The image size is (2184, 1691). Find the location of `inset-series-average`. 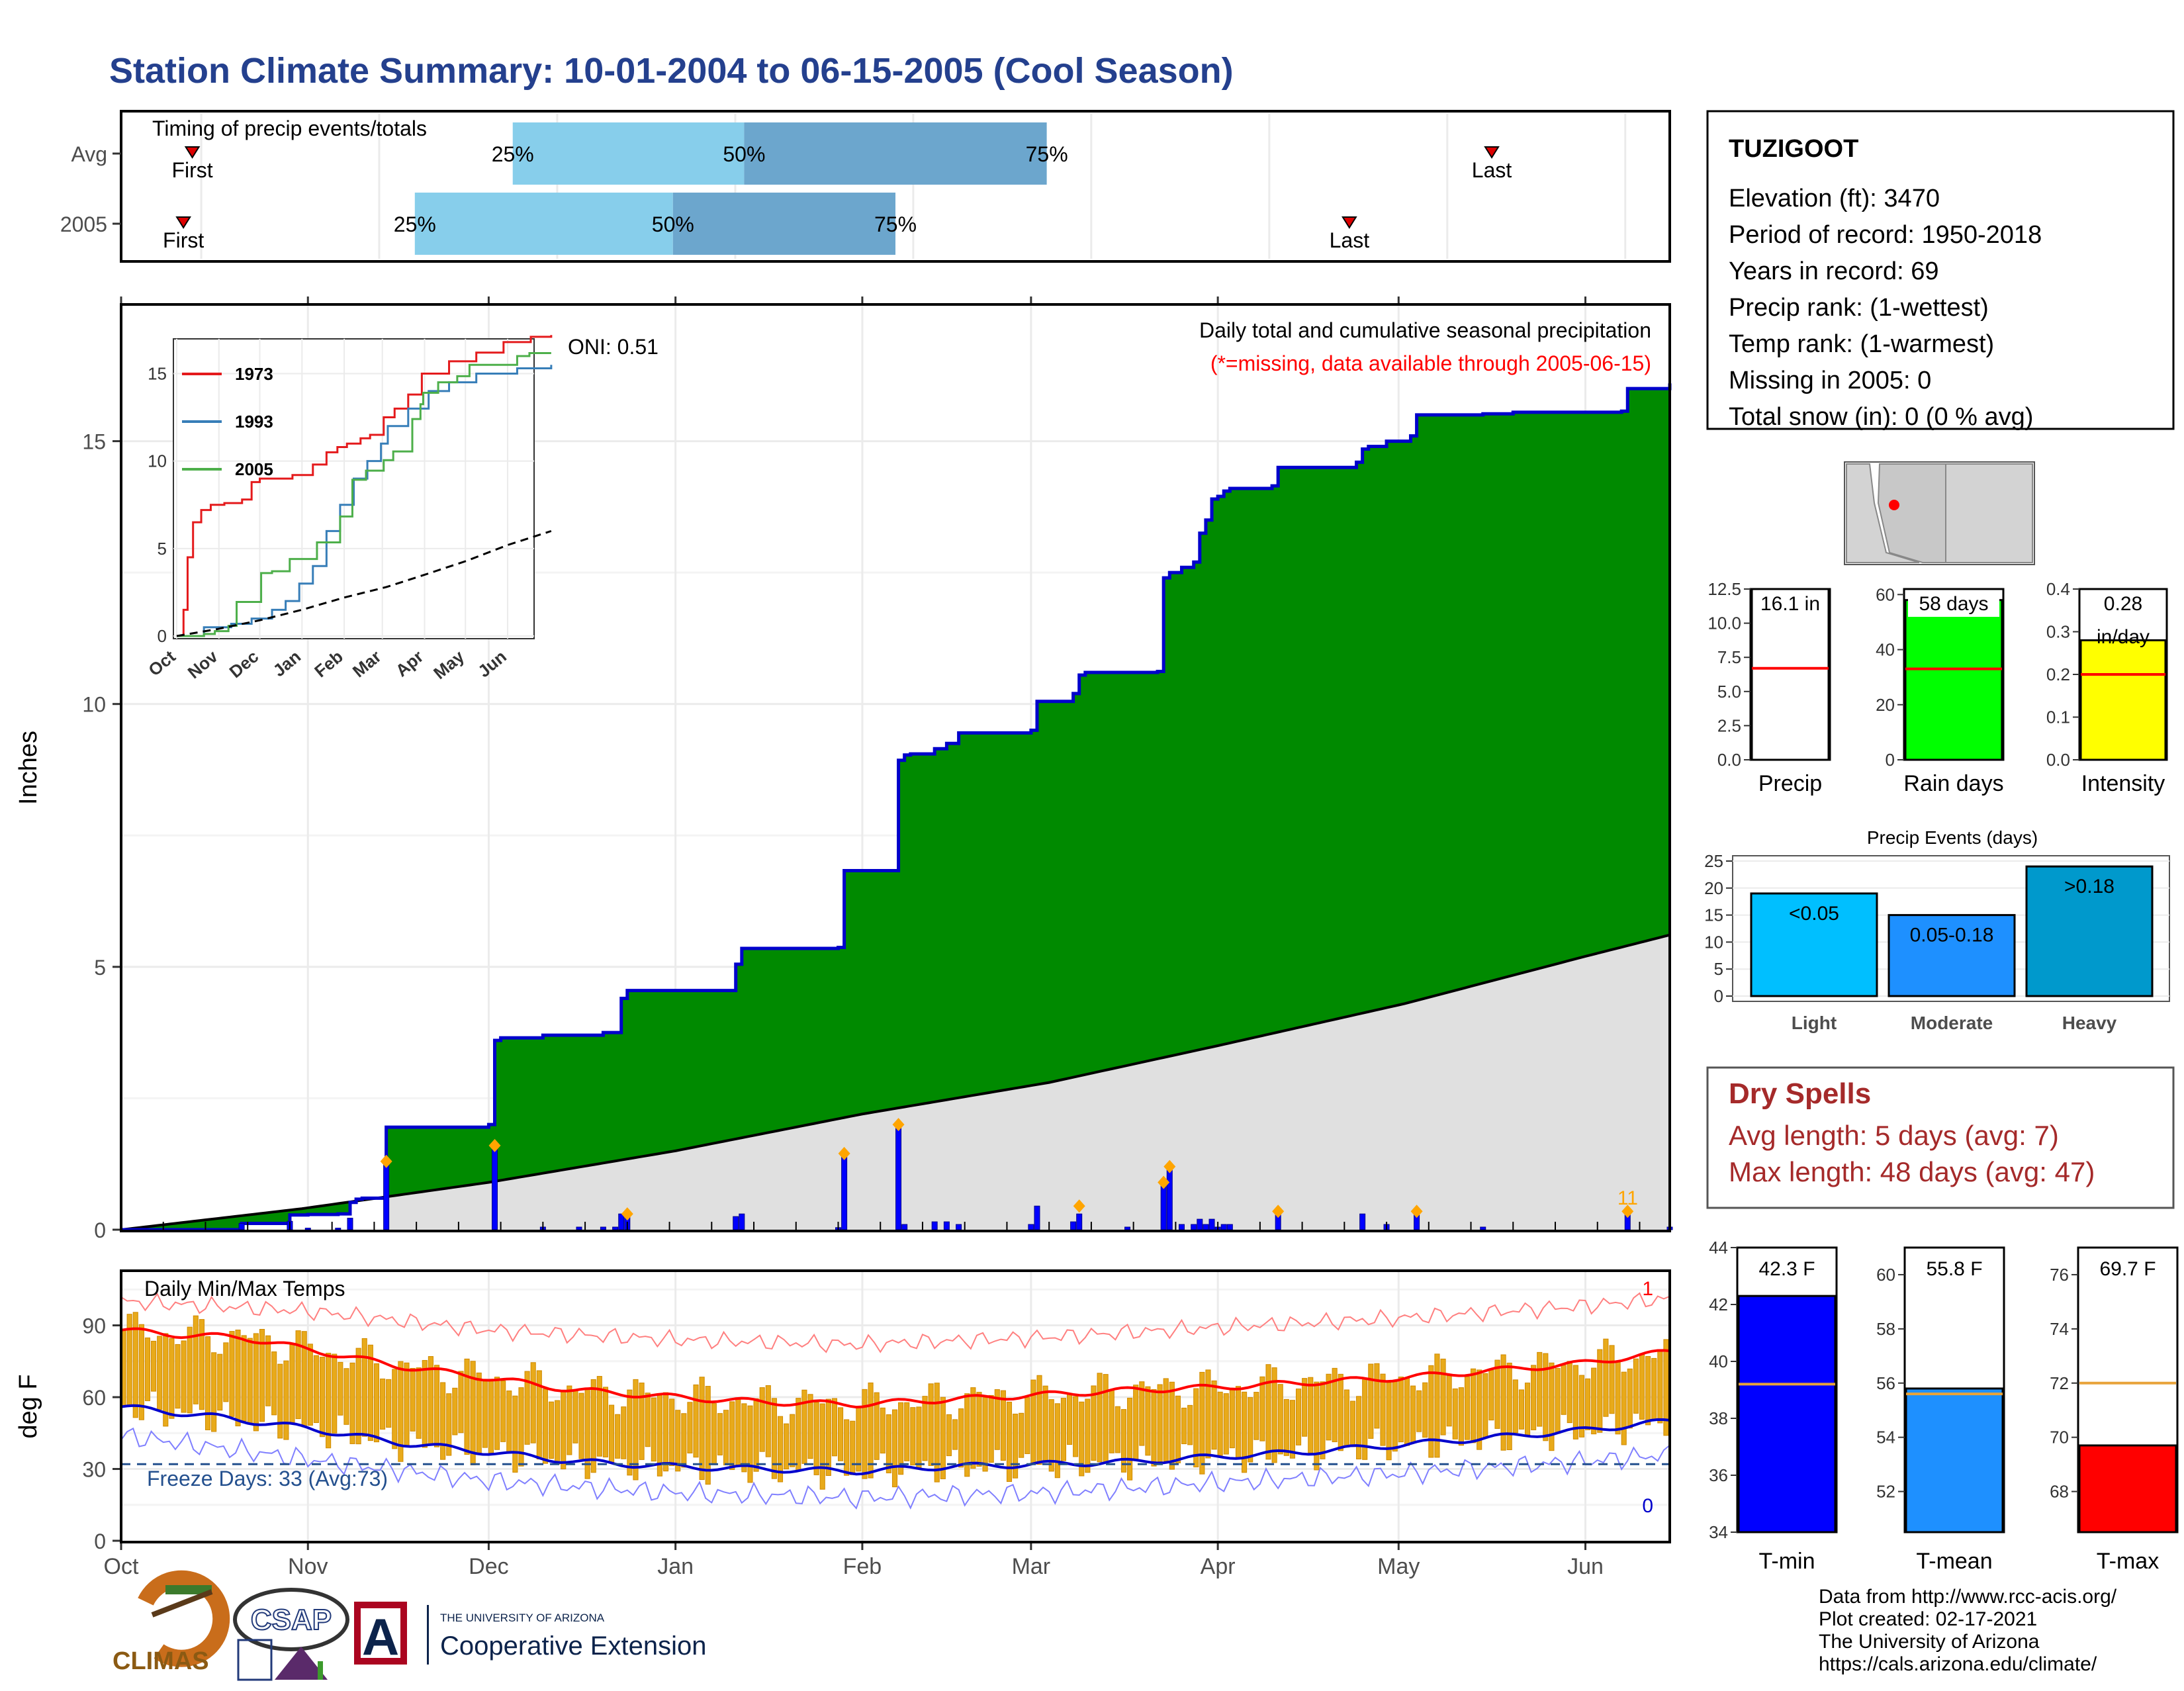

inset-series-average is located at coordinates (364, 583).